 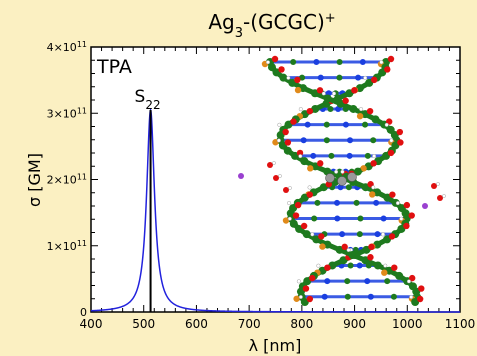 I want to click on x-tick-label: 1000, so click(x=407, y=324).